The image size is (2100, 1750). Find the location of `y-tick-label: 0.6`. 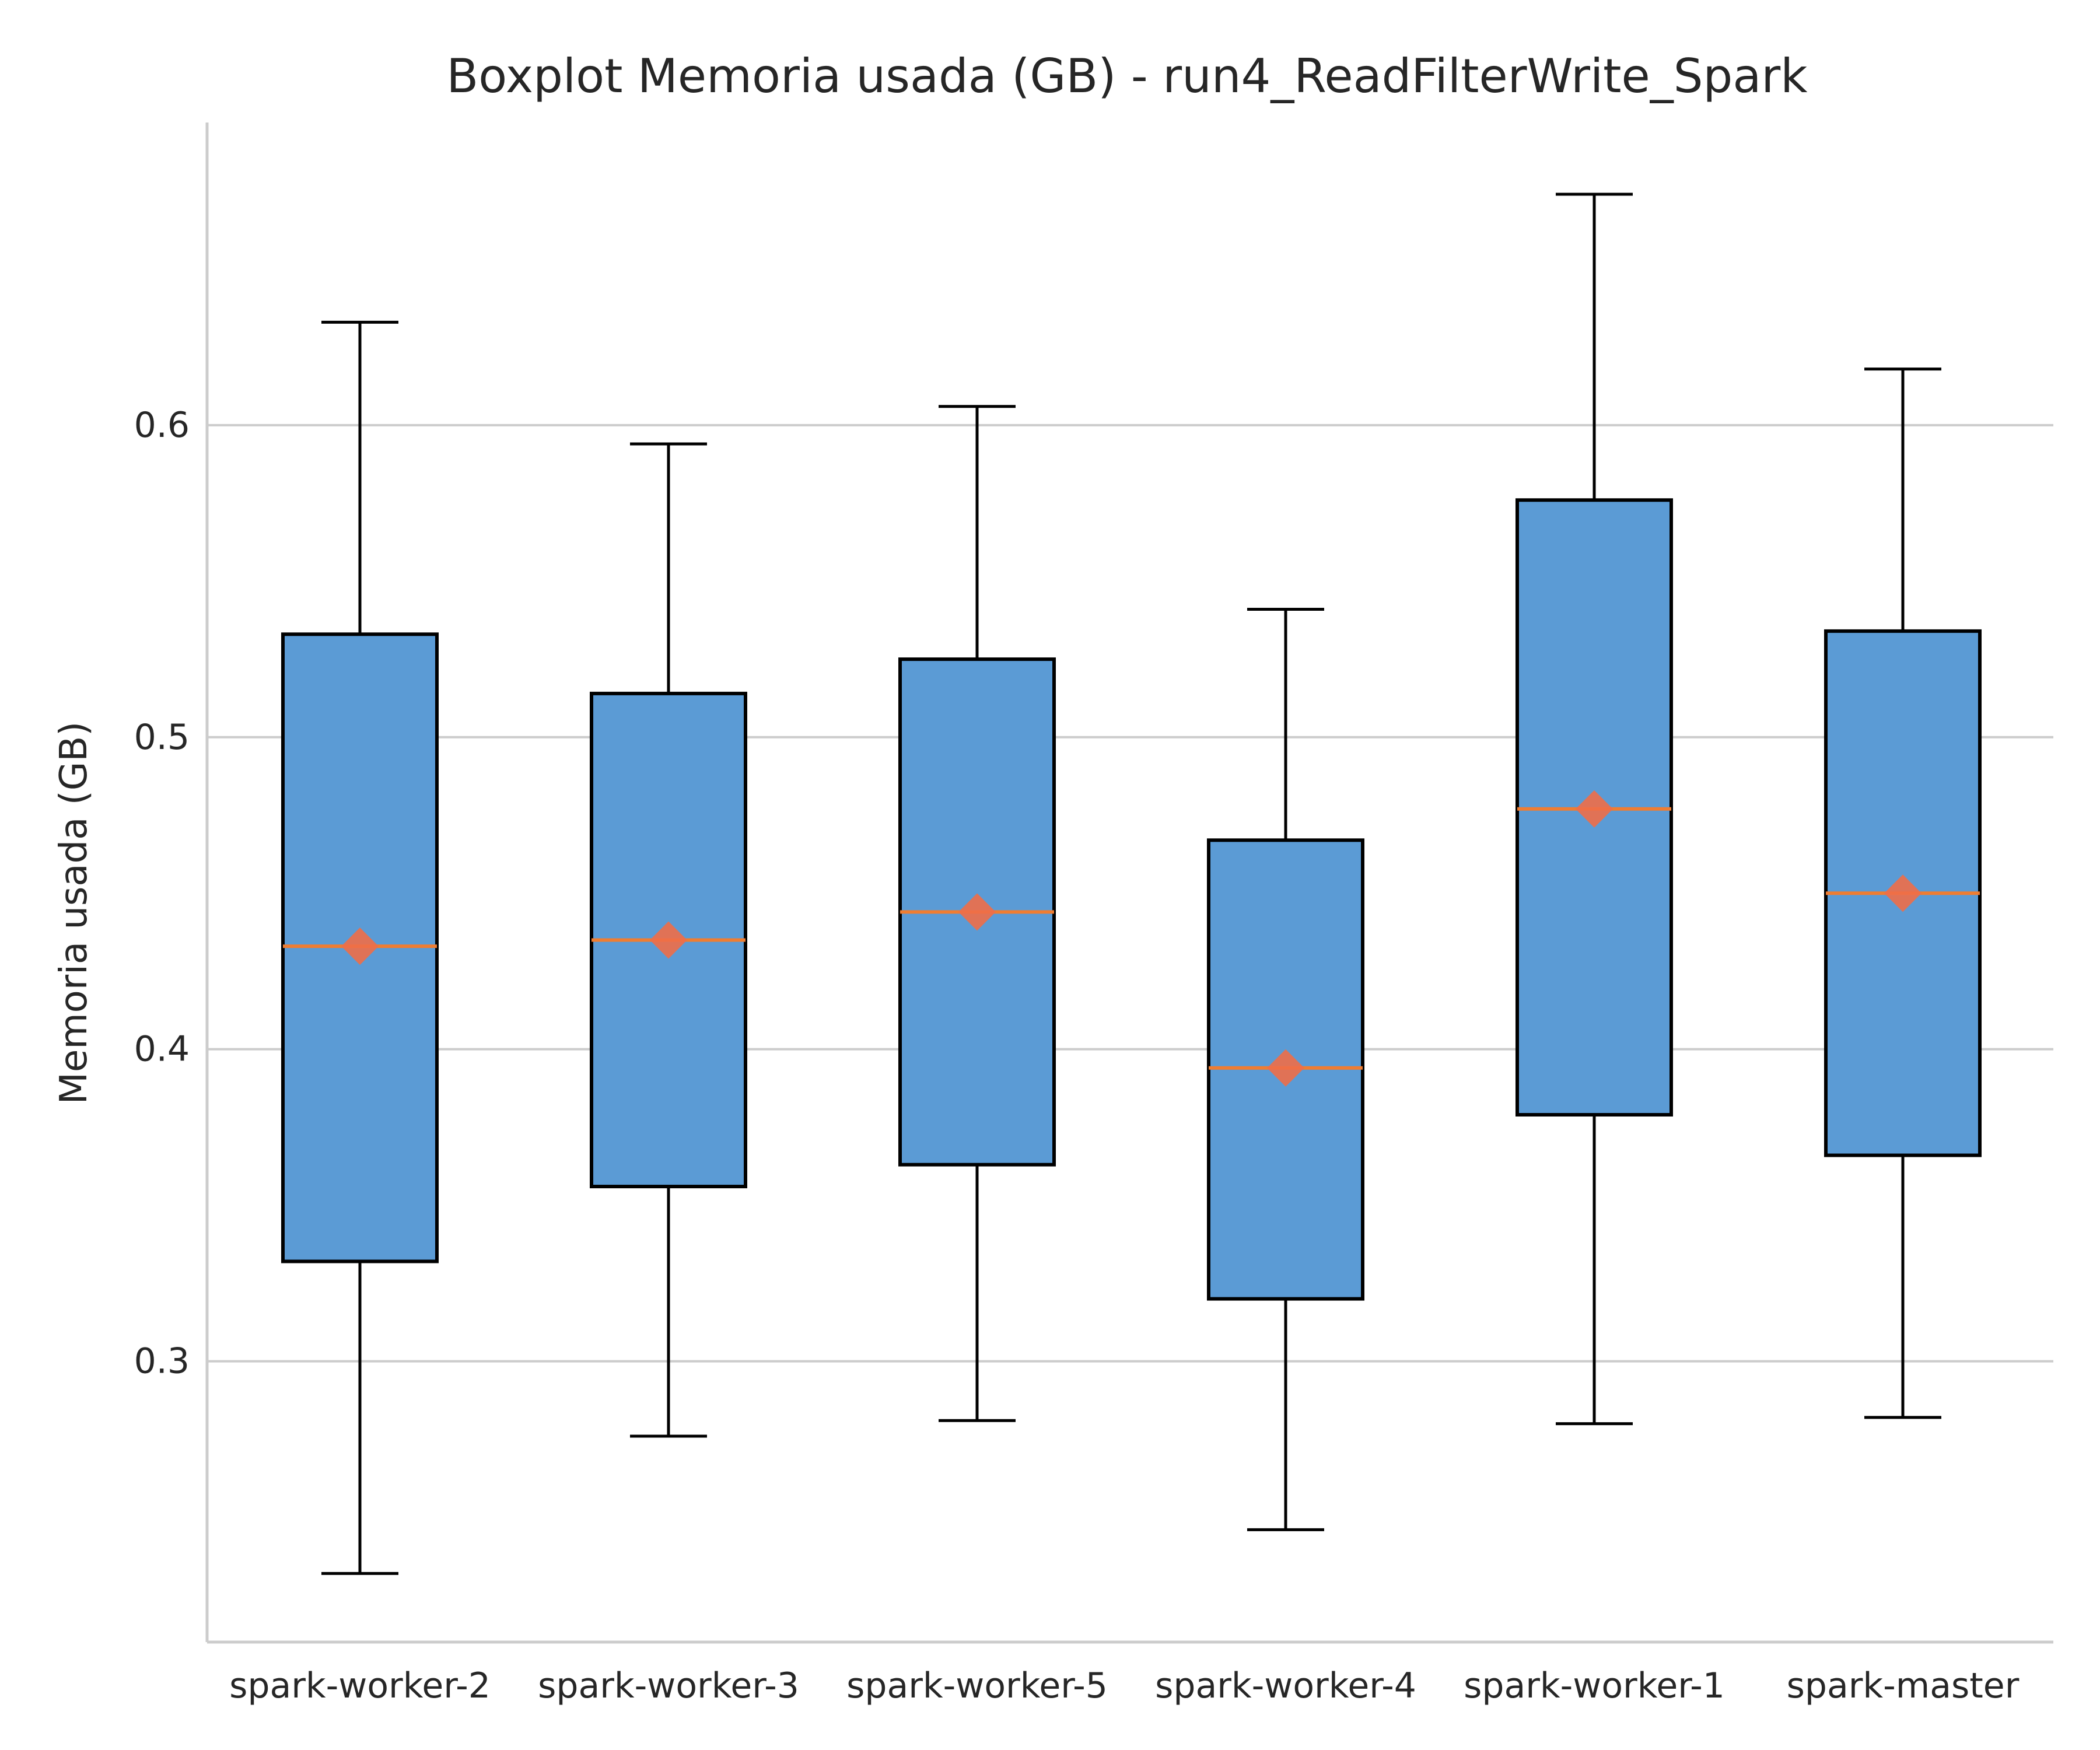

y-tick-label: 0.6 is located at coordinates (162, 426).